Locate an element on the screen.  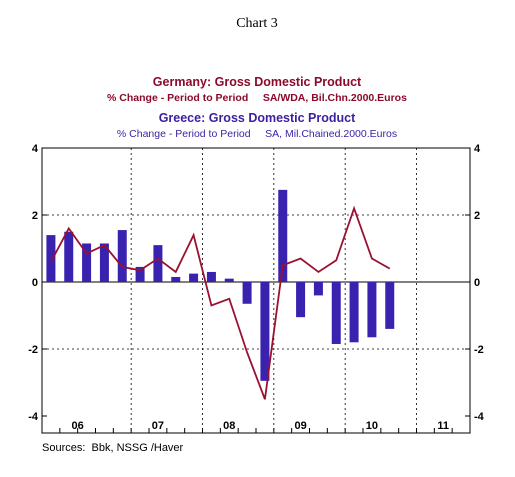
y-tick-label-left: -4 is located at coordinates (33, 417).